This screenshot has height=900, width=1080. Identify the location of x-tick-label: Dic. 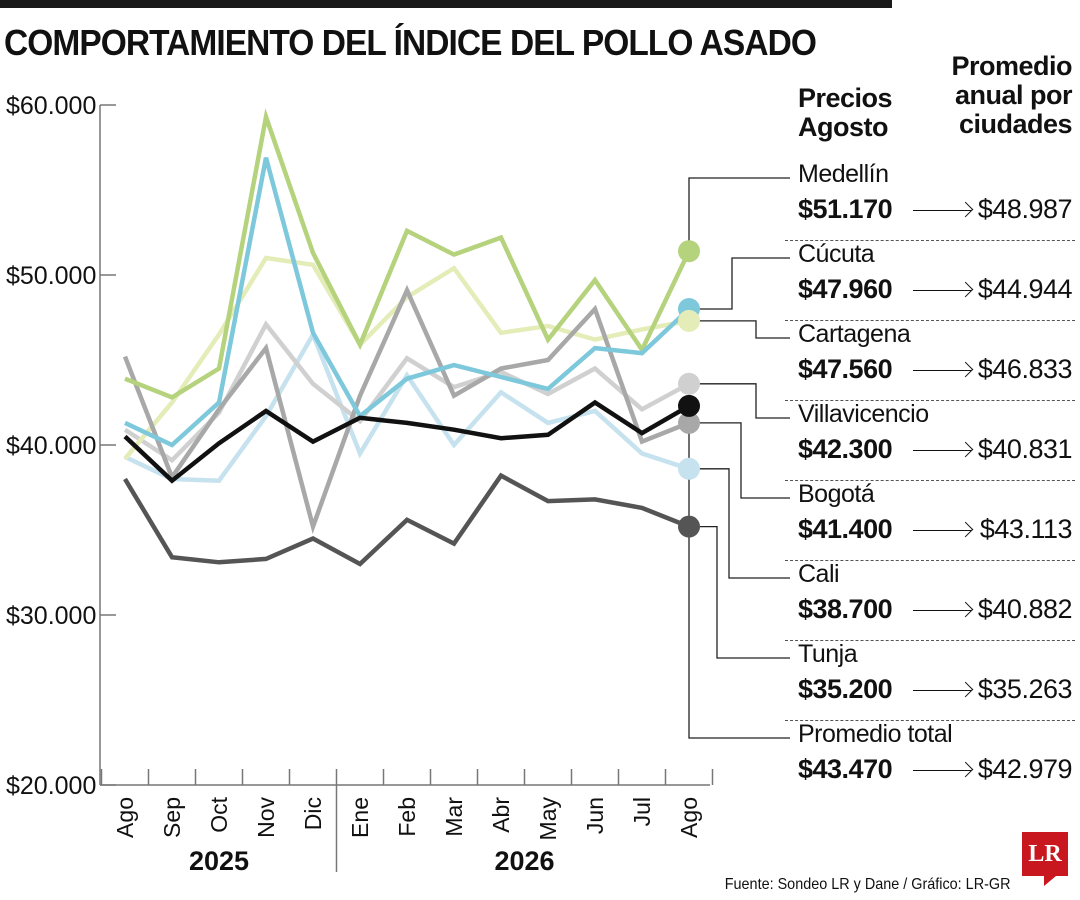
(313, 813).